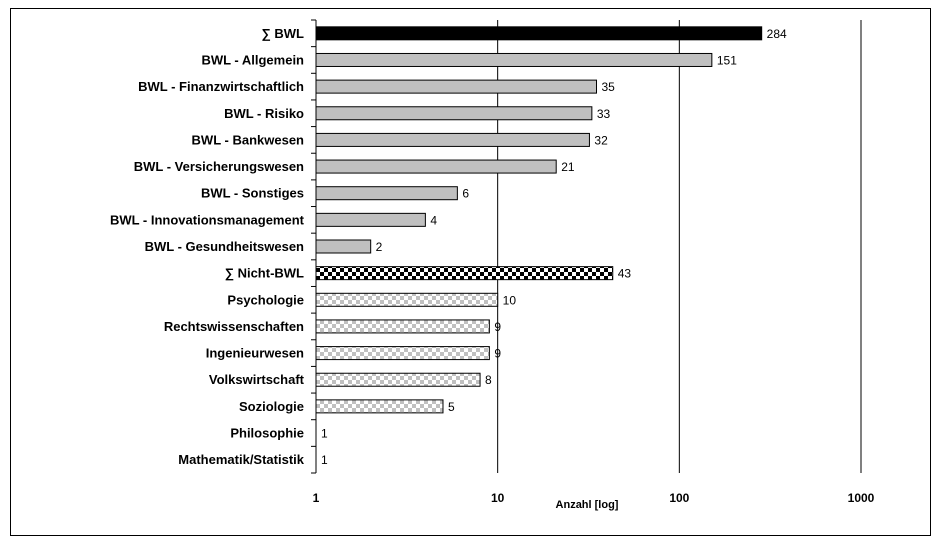  Describe the element at coordinates (241, 459) in the screenshot. I see `category-label: Mathematik/Statistik` at that location.